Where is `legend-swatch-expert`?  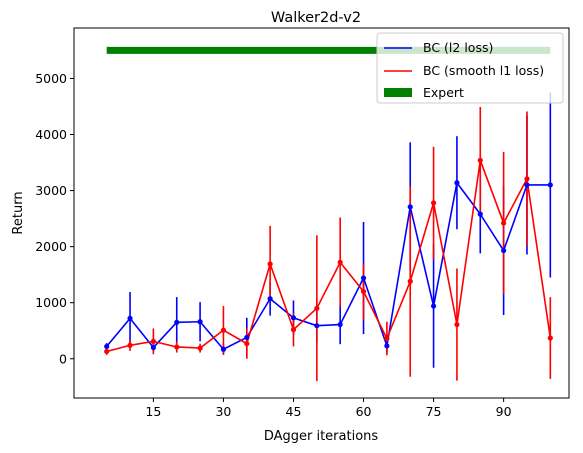
legend-swatch-expert is located at coordinates (398, 92).